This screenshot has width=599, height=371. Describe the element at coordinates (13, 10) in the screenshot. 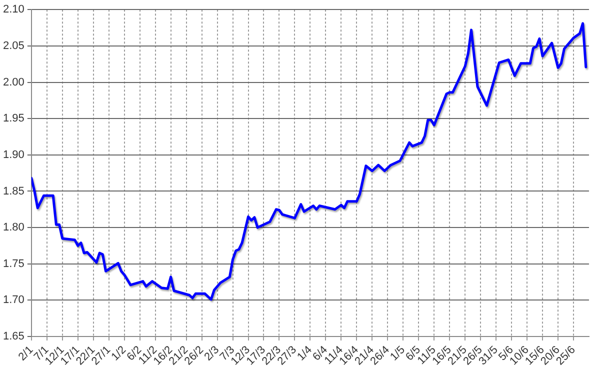

I see `y-tick-label: 2.10` at that location.